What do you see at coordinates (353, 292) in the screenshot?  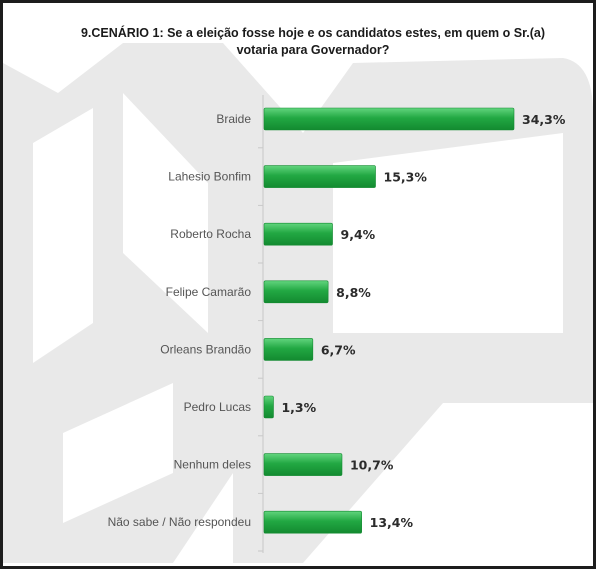 I see `data-label: 8,8%` at bounding box center [353, 292].